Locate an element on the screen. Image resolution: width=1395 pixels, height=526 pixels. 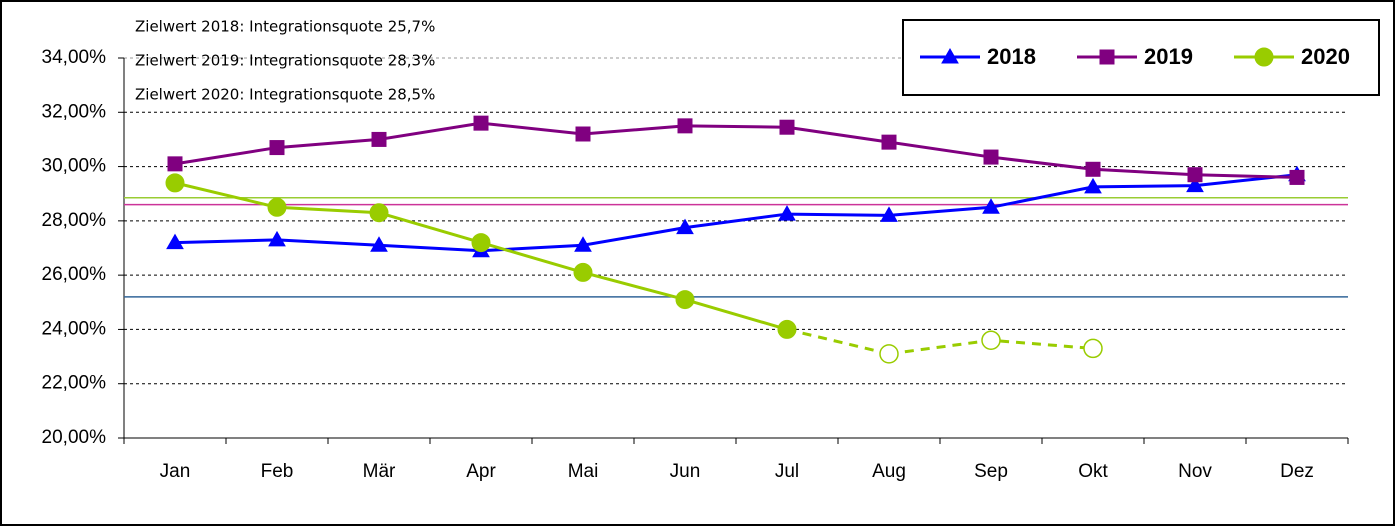
x-tick-label: Nov is located at coordinates (1195, 471).